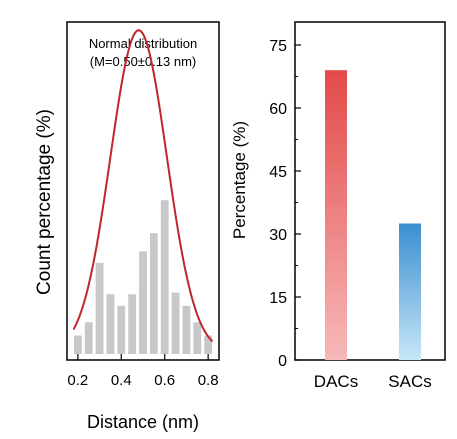 Image resolution: width=457 pixels, height=439 pixels. Describe the element at coordinates (336, 215) in the screenshot. I see `percentage-bar-dacs` at that location.